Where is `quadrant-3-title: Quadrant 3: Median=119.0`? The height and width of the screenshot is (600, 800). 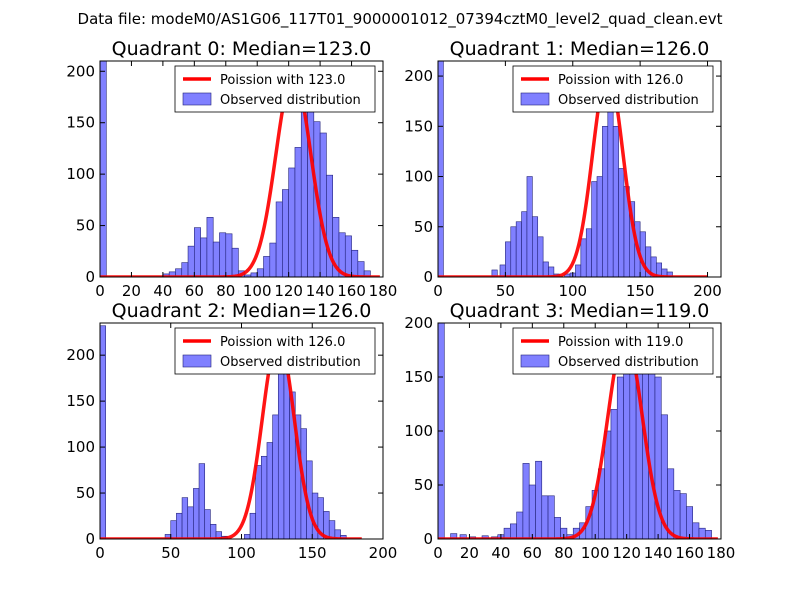
quadrant-3-title: Quadrant 3: Median=119.0 is located at coordinates (580, 311).